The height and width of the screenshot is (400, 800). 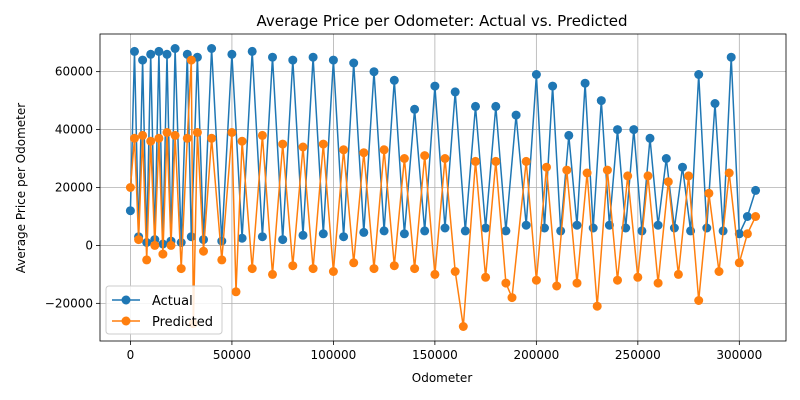 I want to click on y-tick-label: 20000, so click(x=74, y=188).